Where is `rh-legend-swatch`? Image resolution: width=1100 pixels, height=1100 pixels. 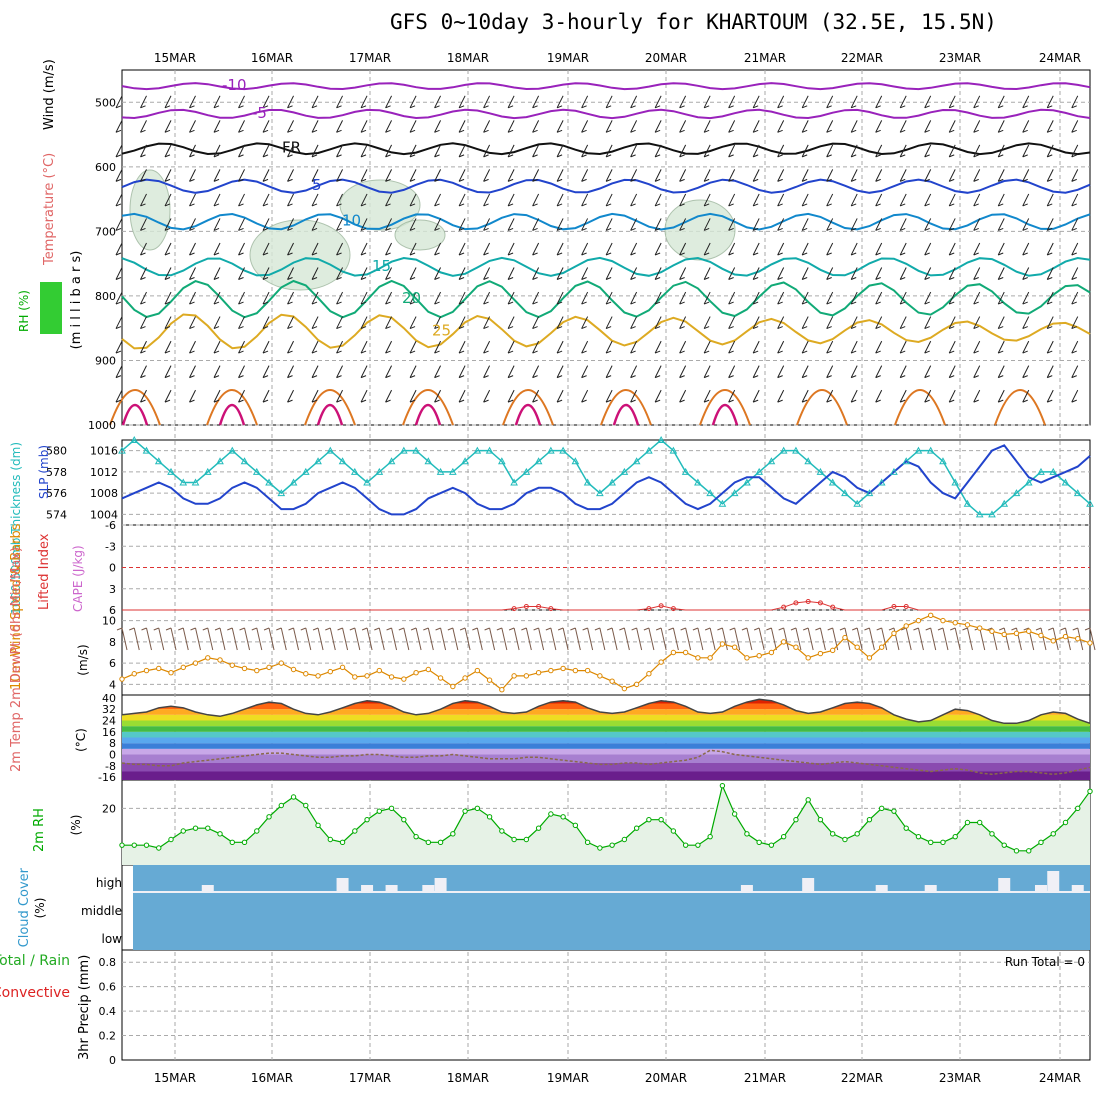
rh-legend-swatch is located at coordinates (51, 308).